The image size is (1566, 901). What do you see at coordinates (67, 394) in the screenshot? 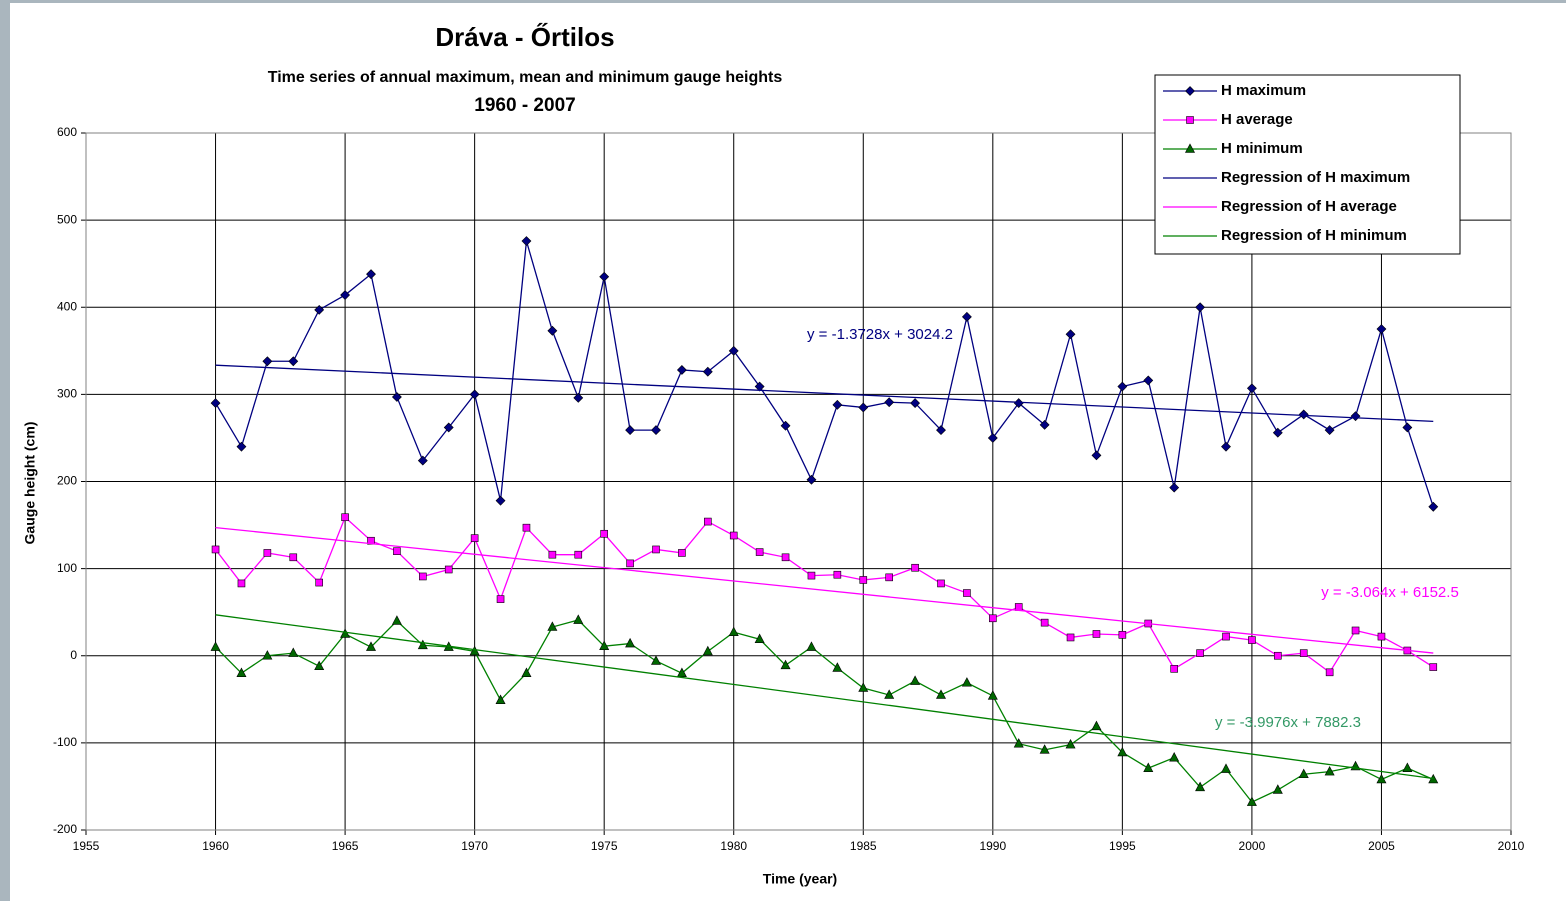
I see `y-tick-label: 300` at bounding box center [67, 394].